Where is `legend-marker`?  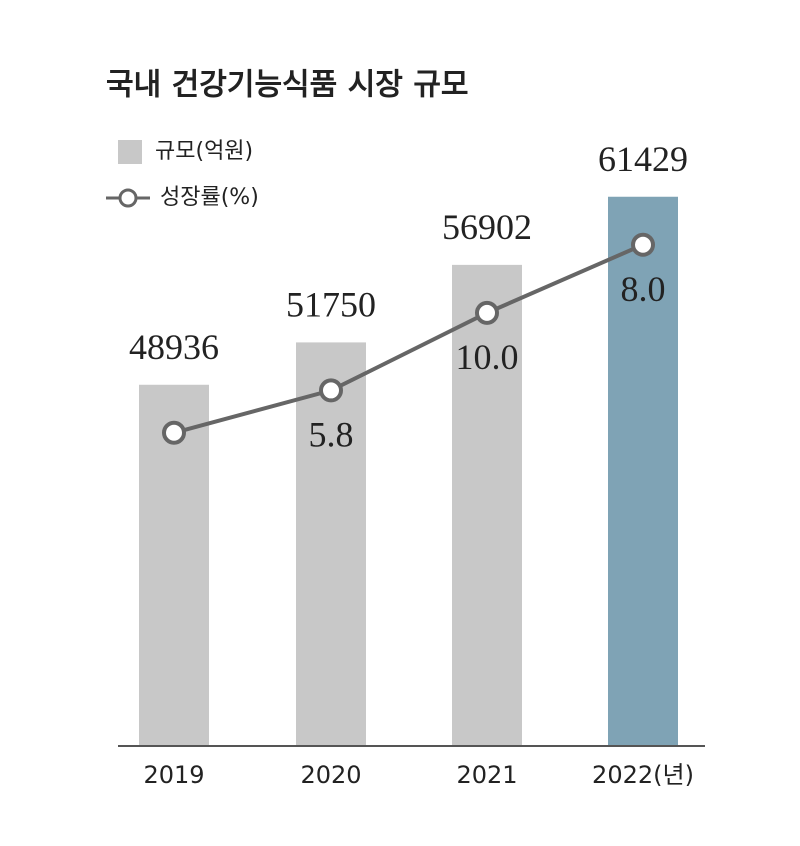
legend-marker is located at coordinates (128, 198).